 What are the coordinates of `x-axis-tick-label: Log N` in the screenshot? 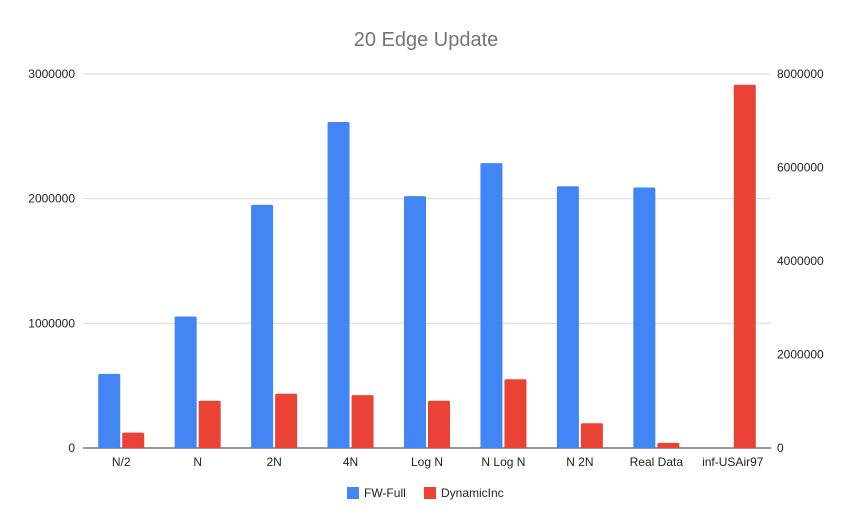 It's located at (427, 462).